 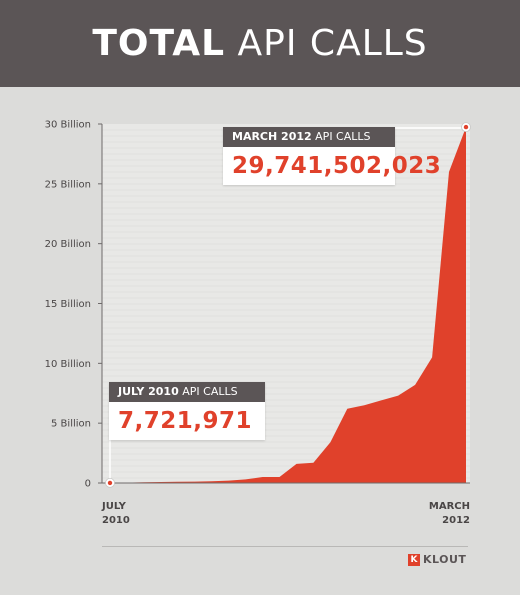 I want to click on x-tick-label: 2010, so click(x=116, y=520).